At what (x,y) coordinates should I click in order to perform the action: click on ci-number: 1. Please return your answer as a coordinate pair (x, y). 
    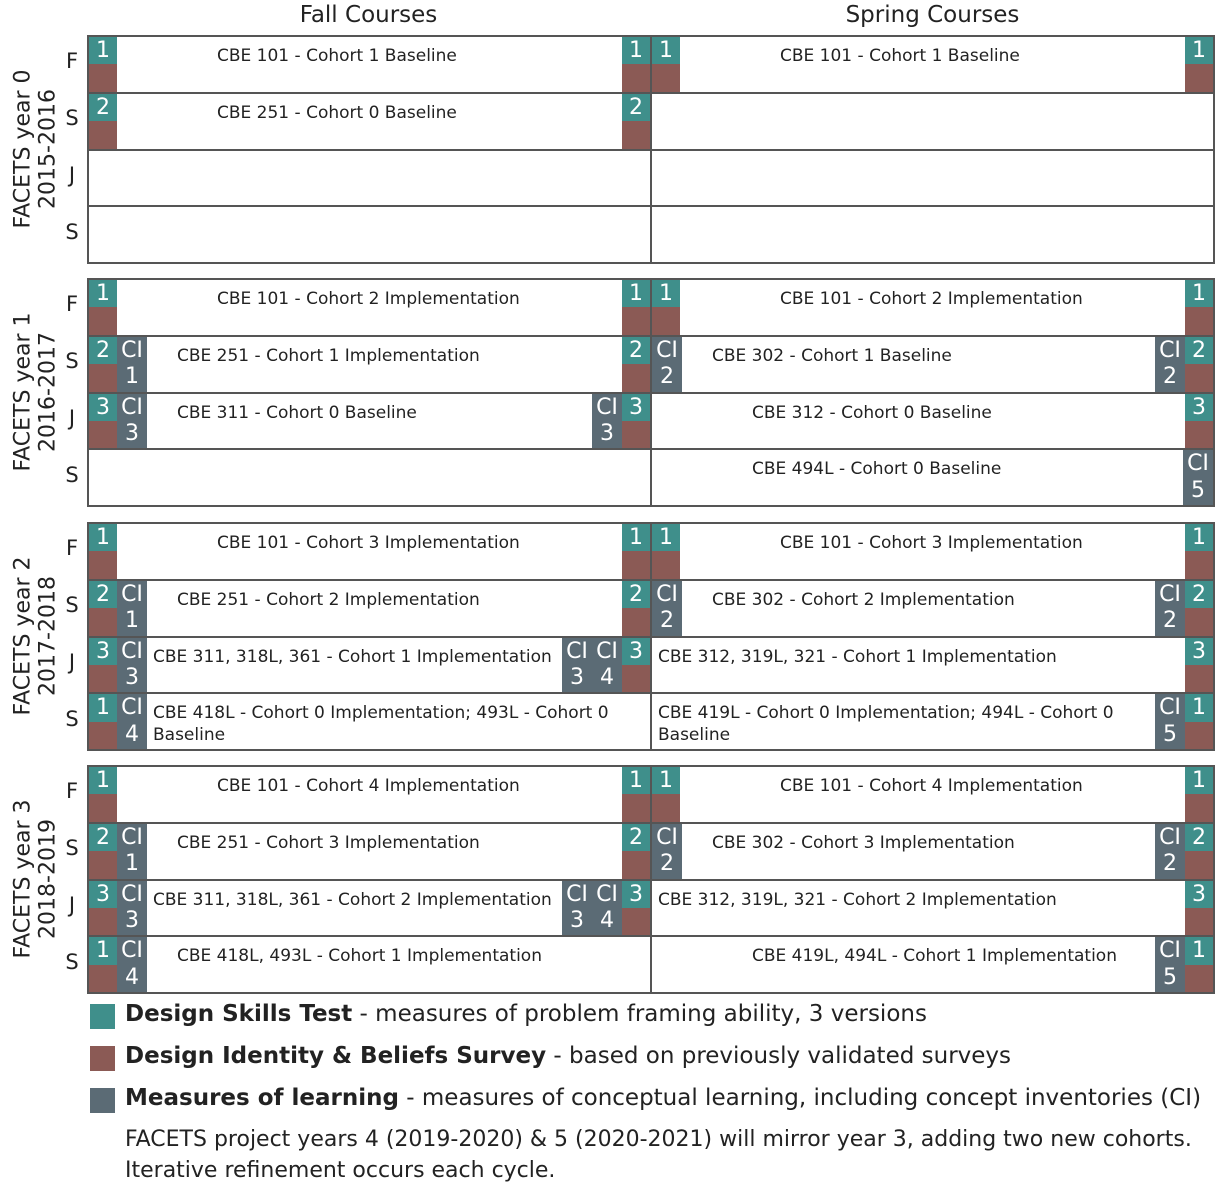
    Looking at the image, I should click on (132, 864).